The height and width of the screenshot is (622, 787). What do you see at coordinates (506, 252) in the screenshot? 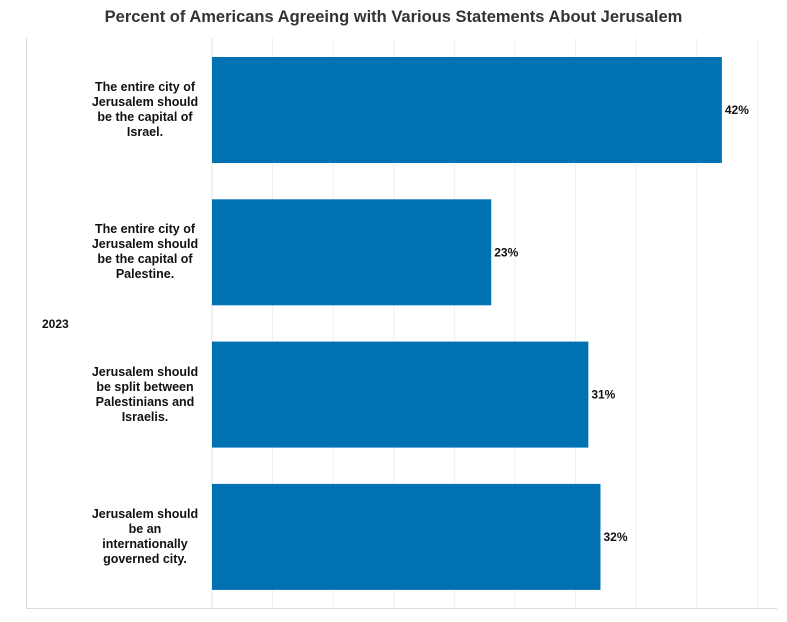
I see `bar-value-label-2: 23%` at bounding box center [506, 252].